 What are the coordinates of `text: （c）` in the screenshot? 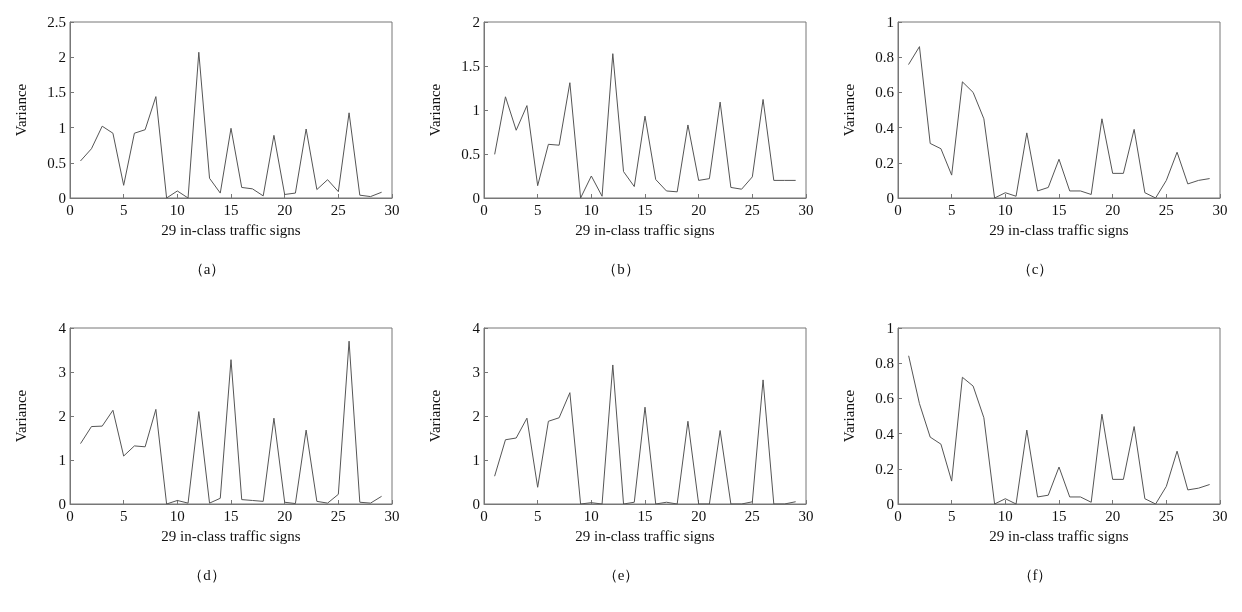 It's located at (1035, 268).